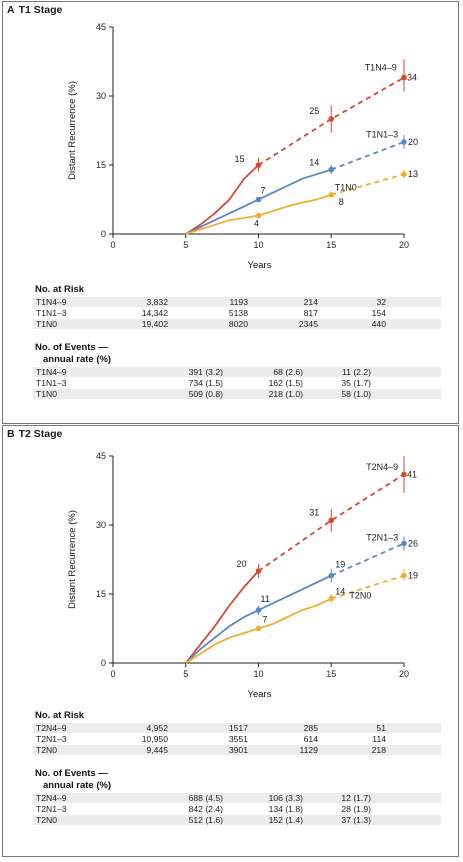 This screenshot has height=862, width=463. Describe the element at coordinates (51, 798) in the screenshot. I see `row-label: T2N4–9` at that location.